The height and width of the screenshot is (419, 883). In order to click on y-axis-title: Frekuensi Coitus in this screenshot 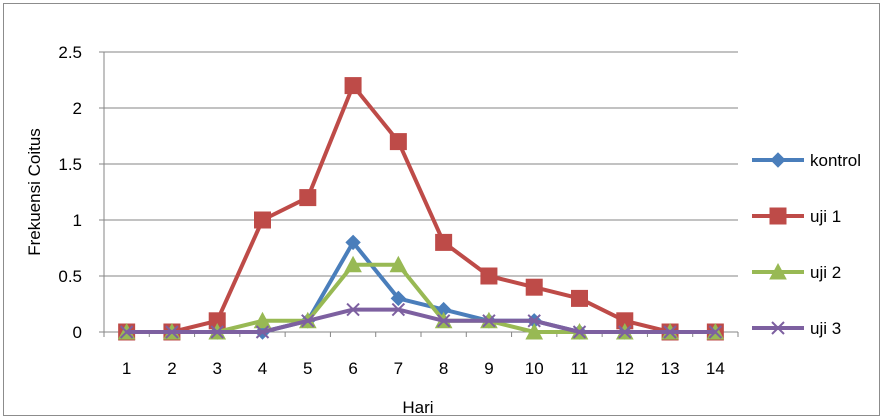, I will do `click(34, 192)`.